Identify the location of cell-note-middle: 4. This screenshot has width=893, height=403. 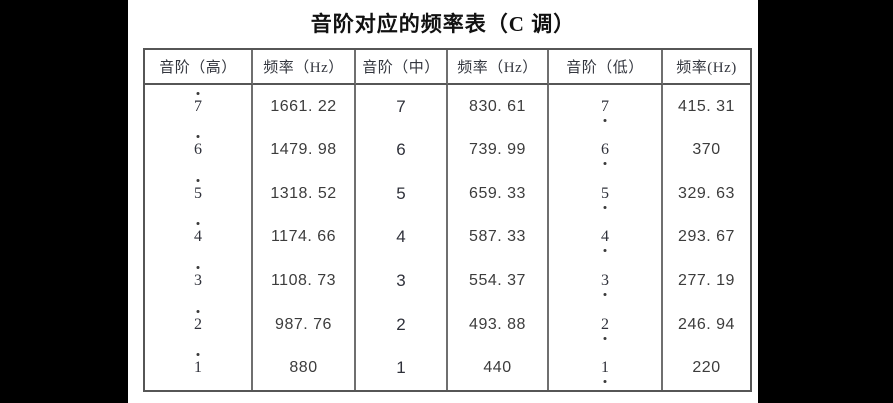
(402, 237).